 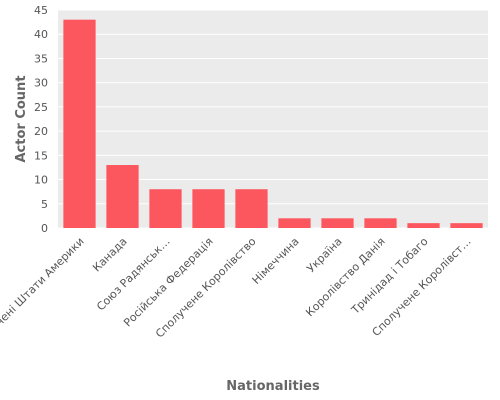 What do you see at coordinates (41, 131) in the screenshot?
I see `y-tick-label: 20` at bounding box center [41, 131].